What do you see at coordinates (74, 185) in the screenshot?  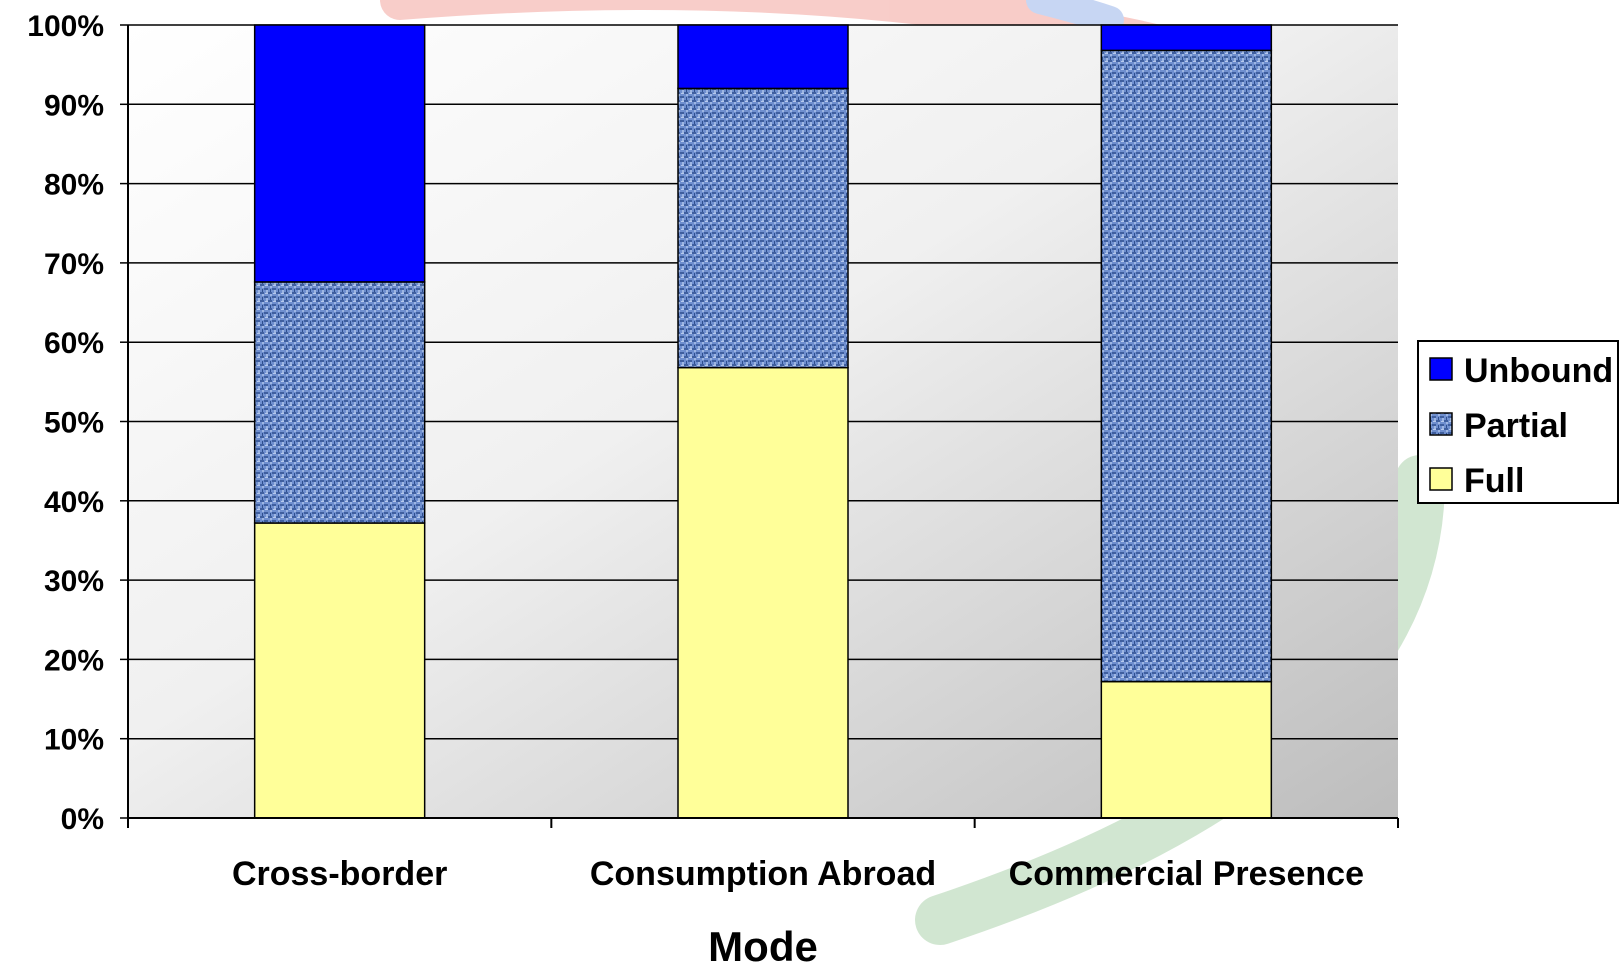 I see `y-tick-label: 80%` at bounding box center [74, 185].